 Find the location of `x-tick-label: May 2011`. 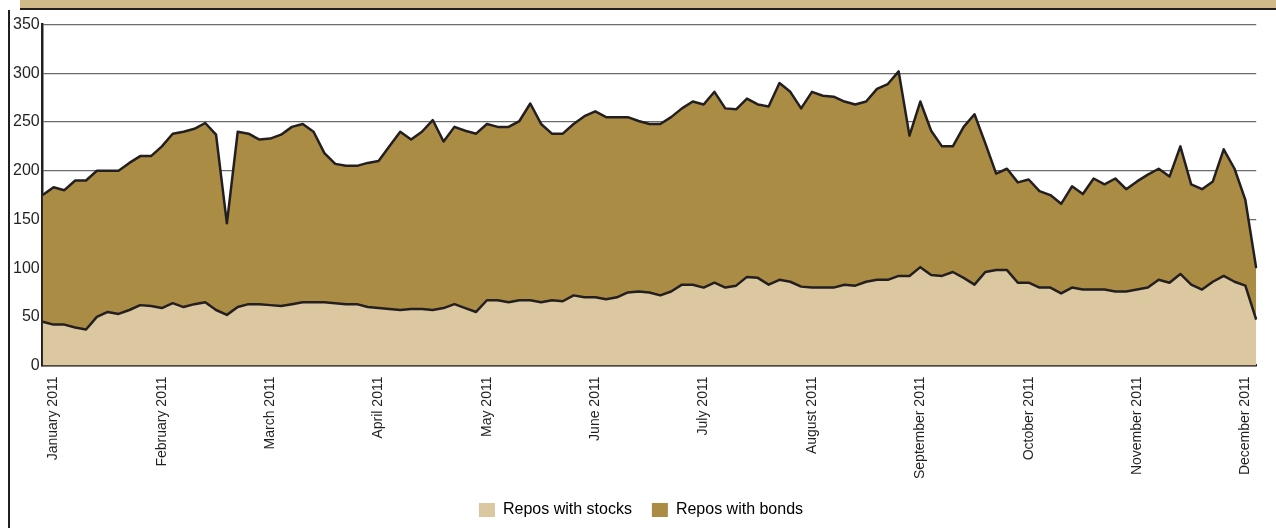

x-tick-label: May 2011 is located at coordinates (485, 406).